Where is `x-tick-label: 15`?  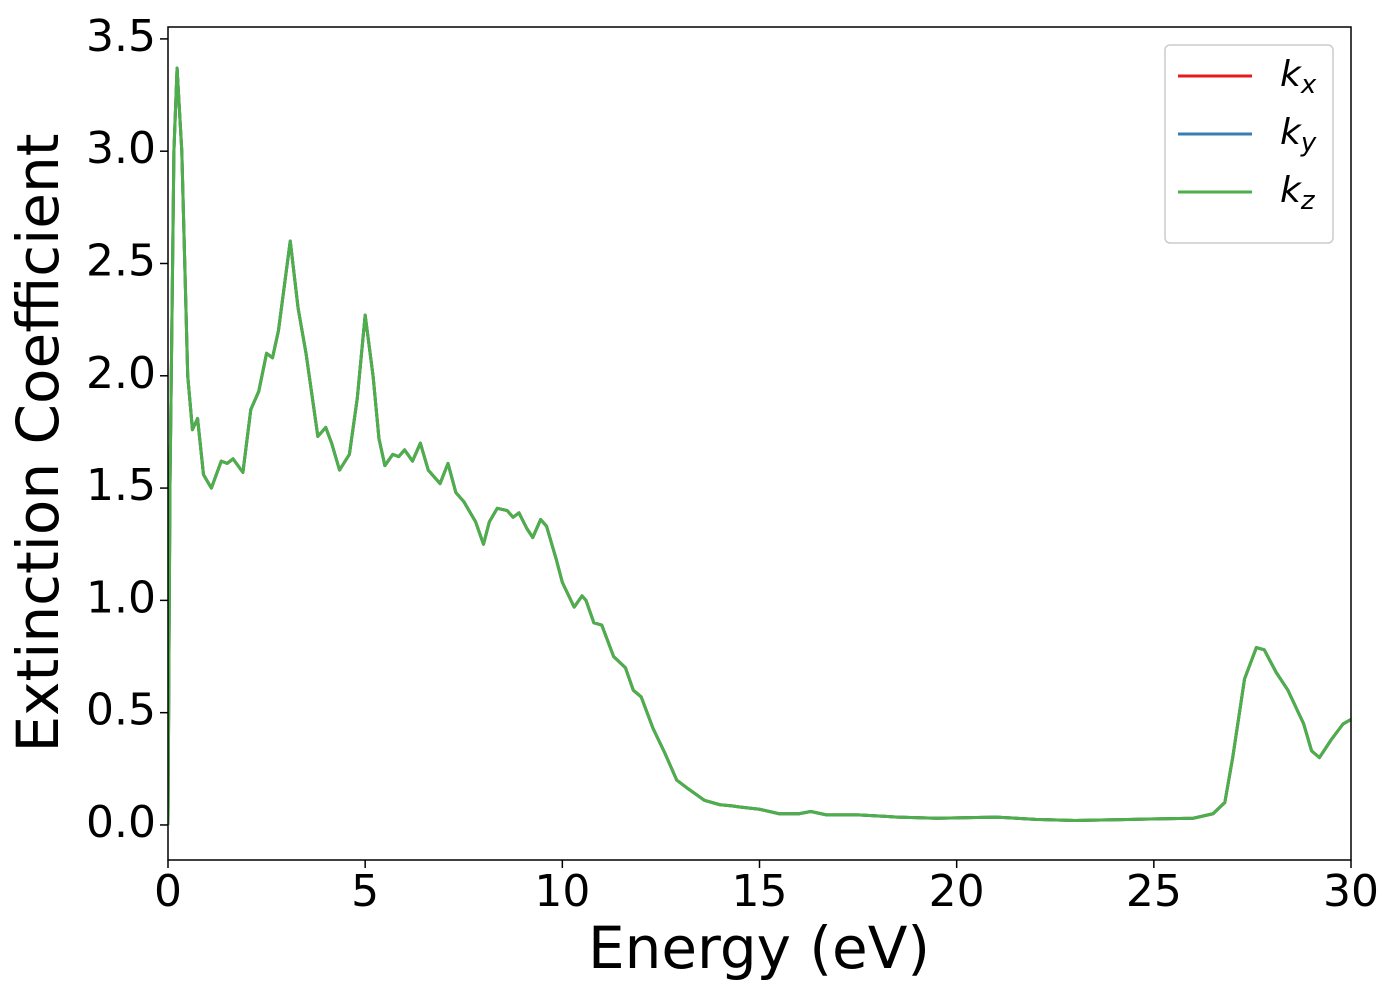
x-tick-label: 15 is located at coordinates (760, 891).